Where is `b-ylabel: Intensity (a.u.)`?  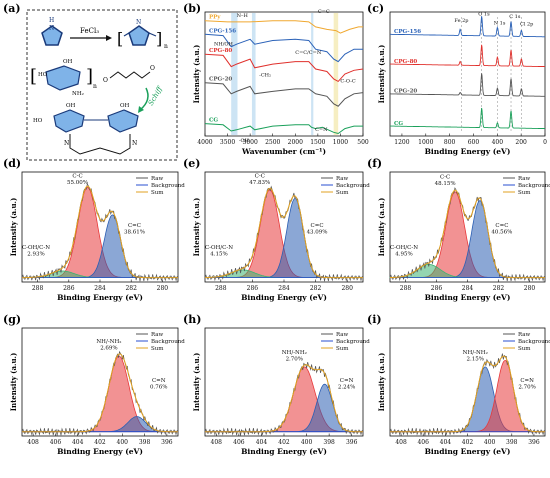 b-ylabel: Intensity (a.u.) is located at coordinates (196, 74).